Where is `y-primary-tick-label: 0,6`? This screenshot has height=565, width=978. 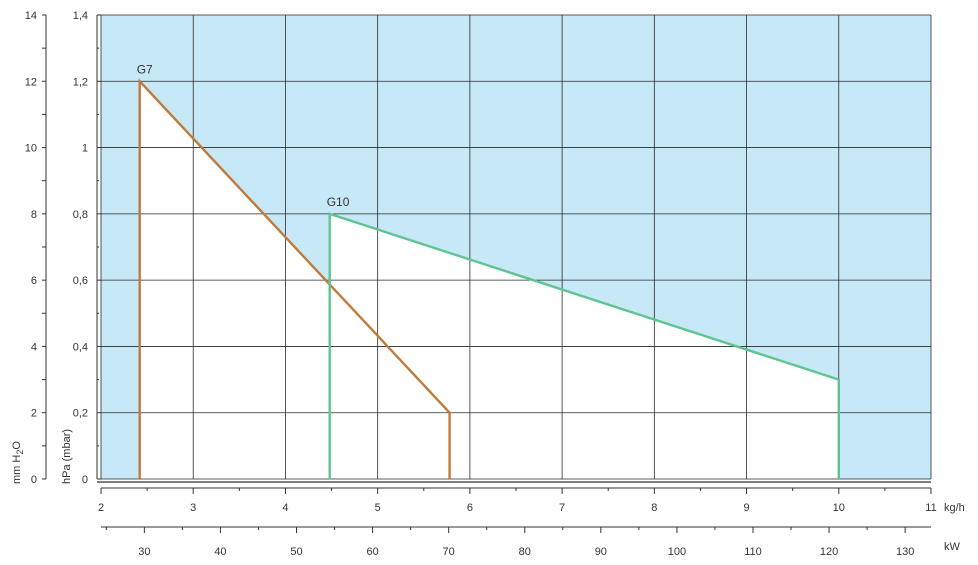
y-primary-tick-label: 0,6 is located at coordinates (80, 281).